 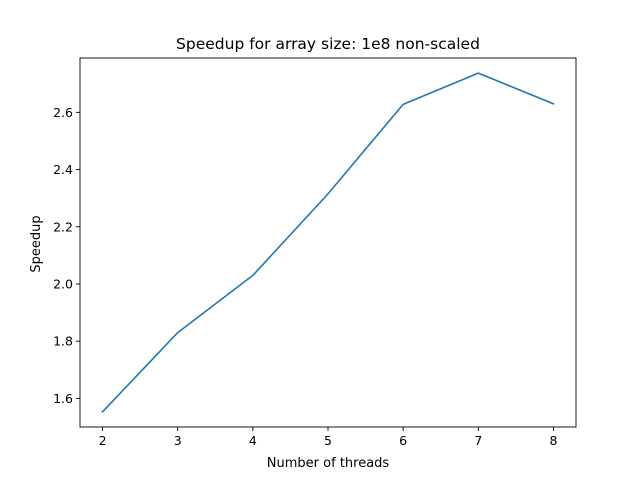 What do you see at coordinates (553, 440) in the screenshot?
I see `x-tick-label: 8` at bounding box center [553, 440].